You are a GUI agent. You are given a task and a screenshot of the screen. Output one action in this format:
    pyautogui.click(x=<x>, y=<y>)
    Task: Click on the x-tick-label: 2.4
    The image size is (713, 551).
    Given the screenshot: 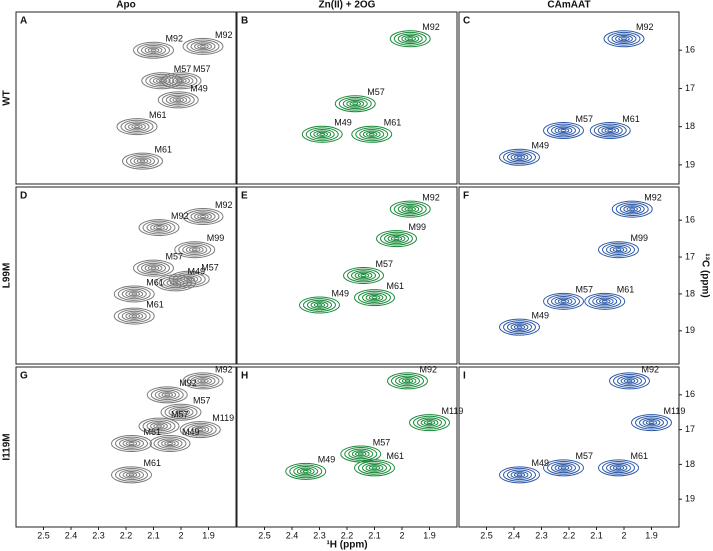 What is the action you would take?
    pyautogui.click(x=292, y=535)
    